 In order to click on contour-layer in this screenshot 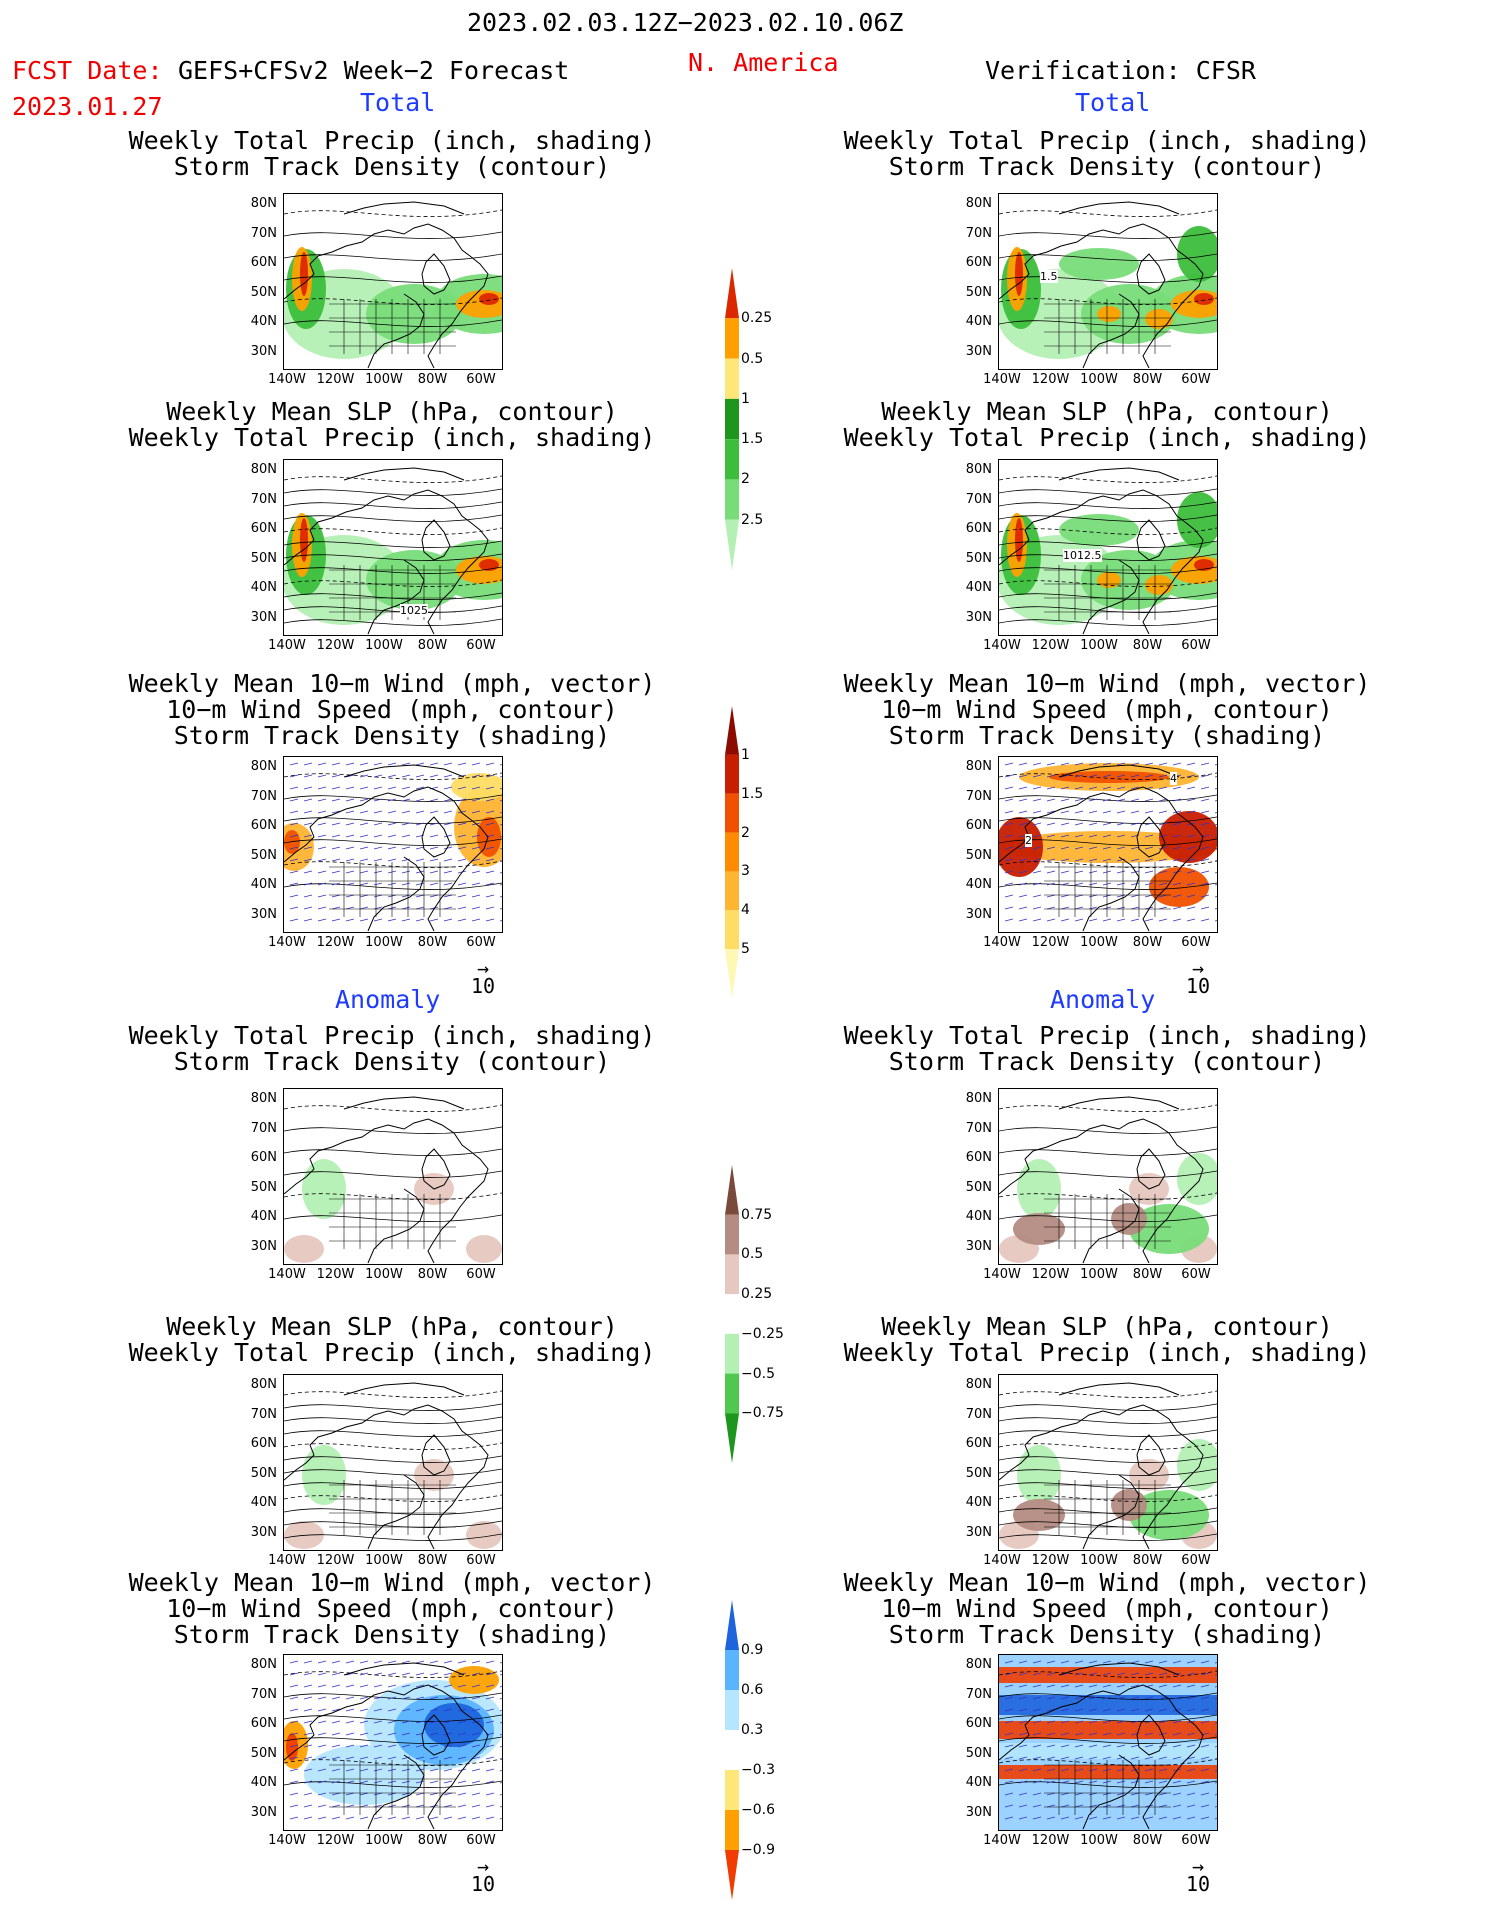, I will do `click(393, 1163)`.